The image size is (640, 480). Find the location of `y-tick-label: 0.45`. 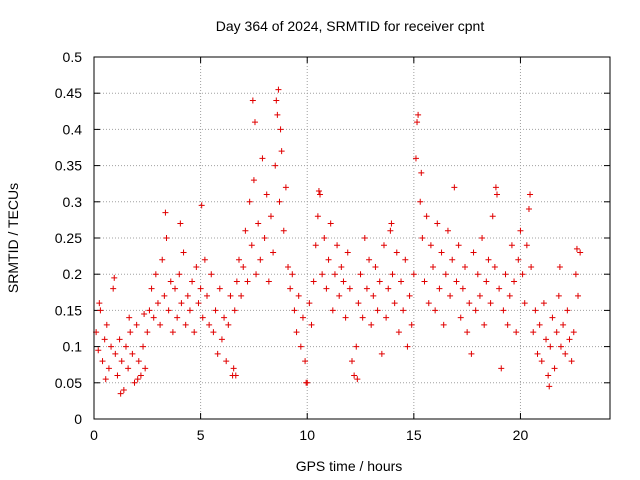

y-tick-label: 0.45 is located at coordinates (68, 93).